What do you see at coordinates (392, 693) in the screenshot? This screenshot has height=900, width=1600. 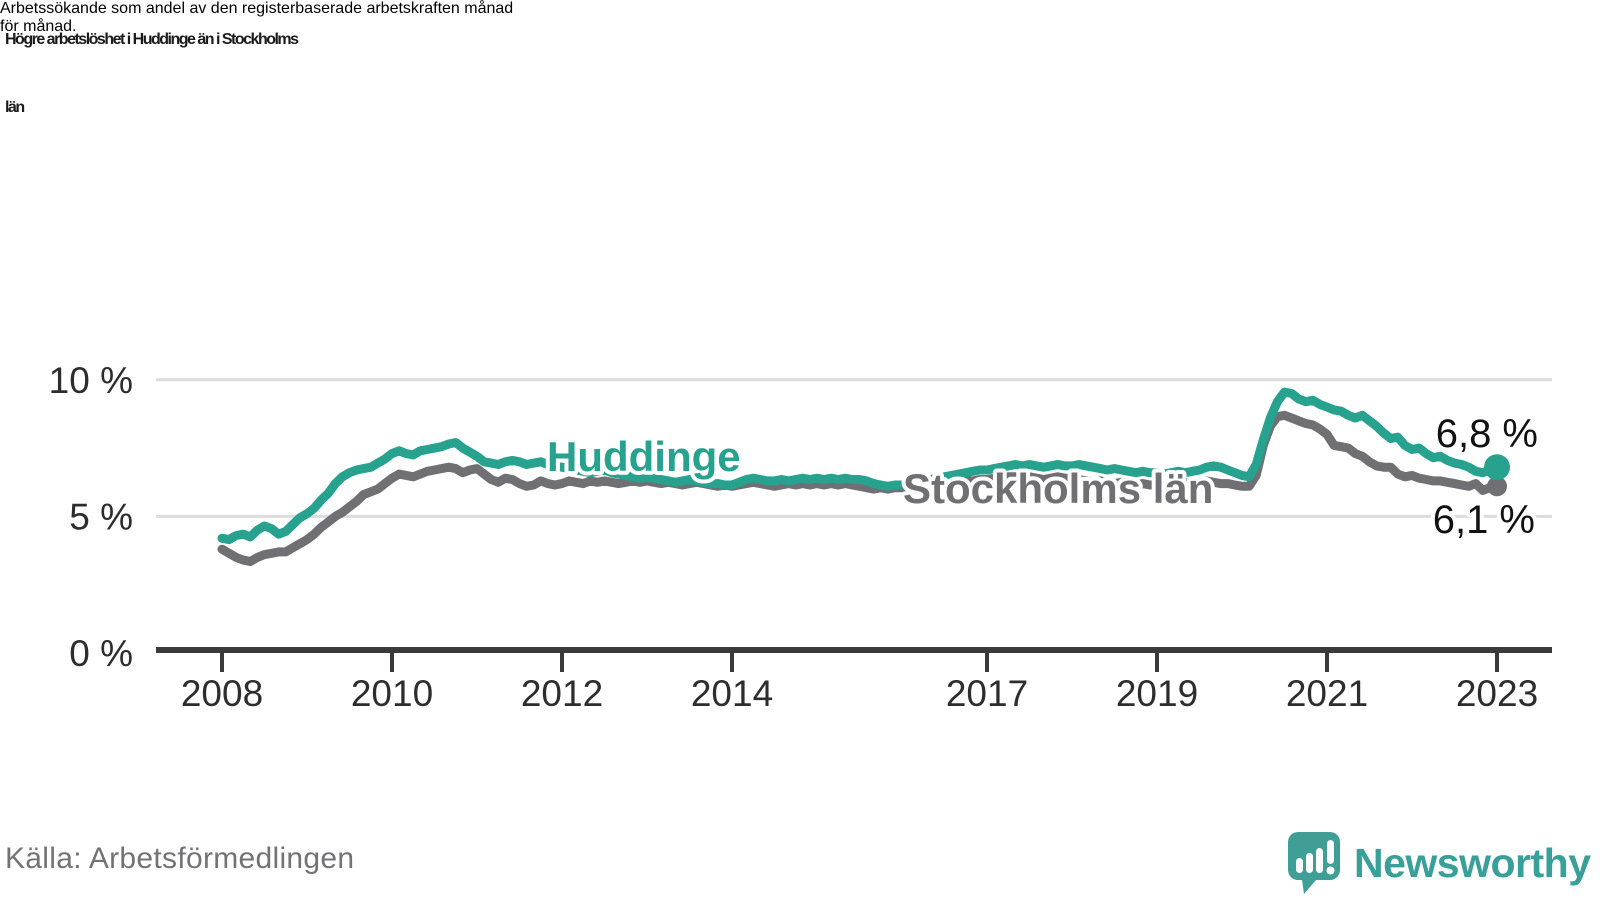 I see `x-tick-label-2010: 2010` at bounding box center [392, 693].